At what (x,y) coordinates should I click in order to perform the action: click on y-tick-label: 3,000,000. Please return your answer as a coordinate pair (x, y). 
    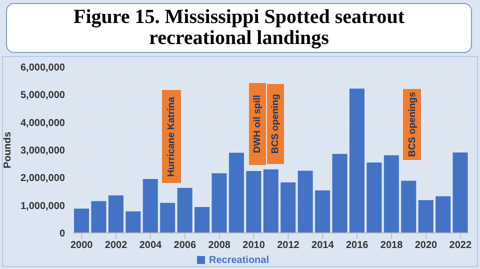
    Looking at the image, I should click on (43, 151).